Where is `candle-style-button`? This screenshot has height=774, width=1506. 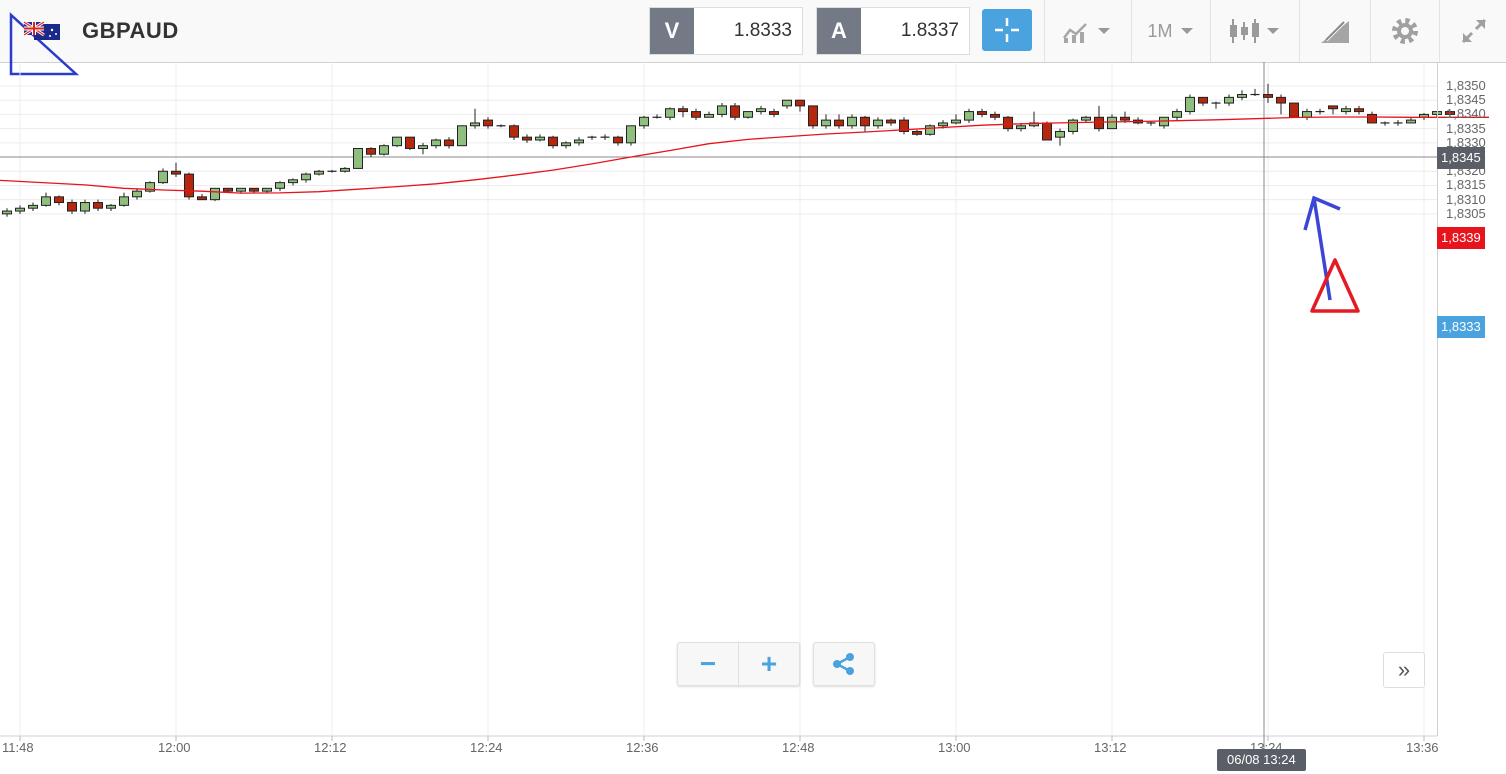
candle-style-button is located at coordinates (1254, 31).